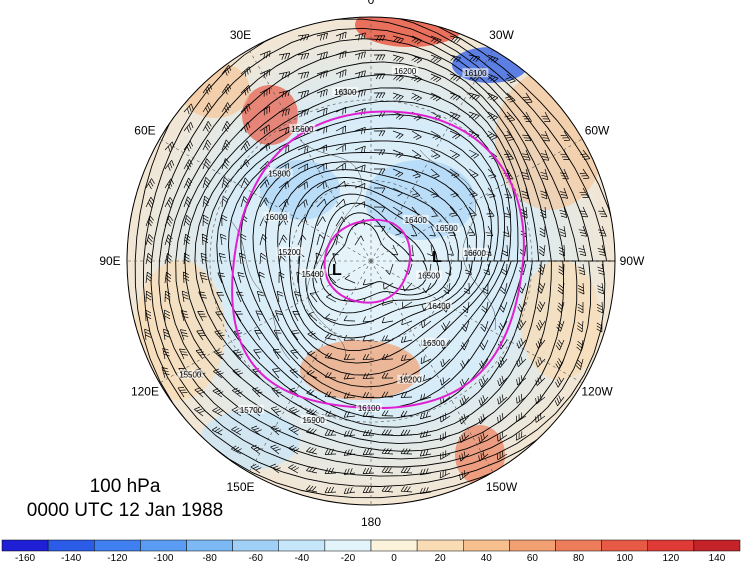 This screenshot has height=561, width=742. What do you see at coordinates (475, 253) in the screenshot?
I see `contour-label: 16600` at bounding box center [475, 253].